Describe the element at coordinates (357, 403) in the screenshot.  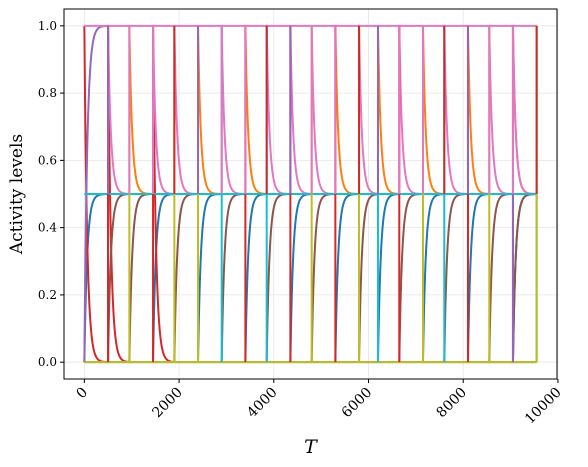
I see `x-tick-label: 6000` at that location.